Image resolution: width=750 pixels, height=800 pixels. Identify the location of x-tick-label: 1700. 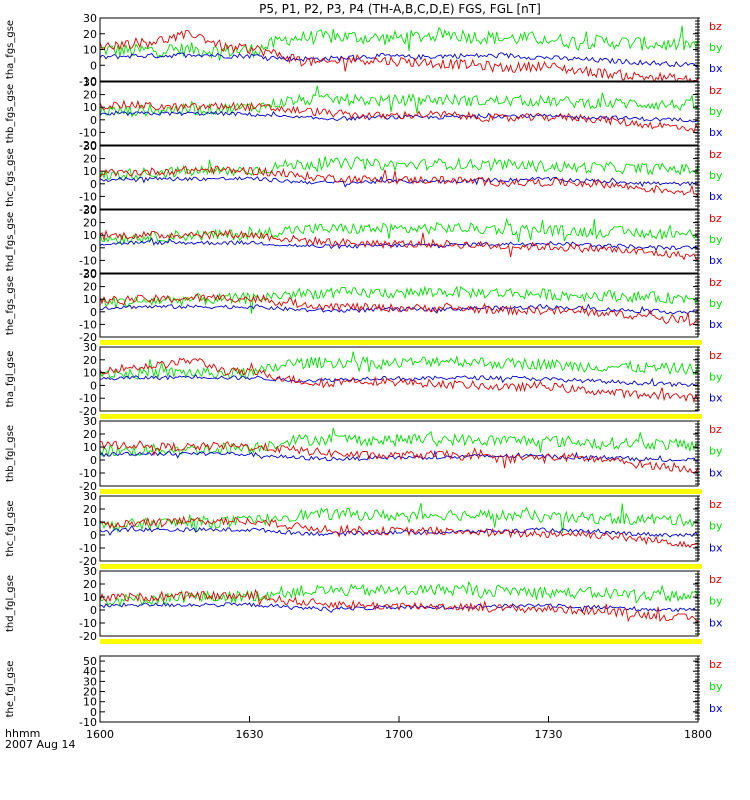
(399, 734).